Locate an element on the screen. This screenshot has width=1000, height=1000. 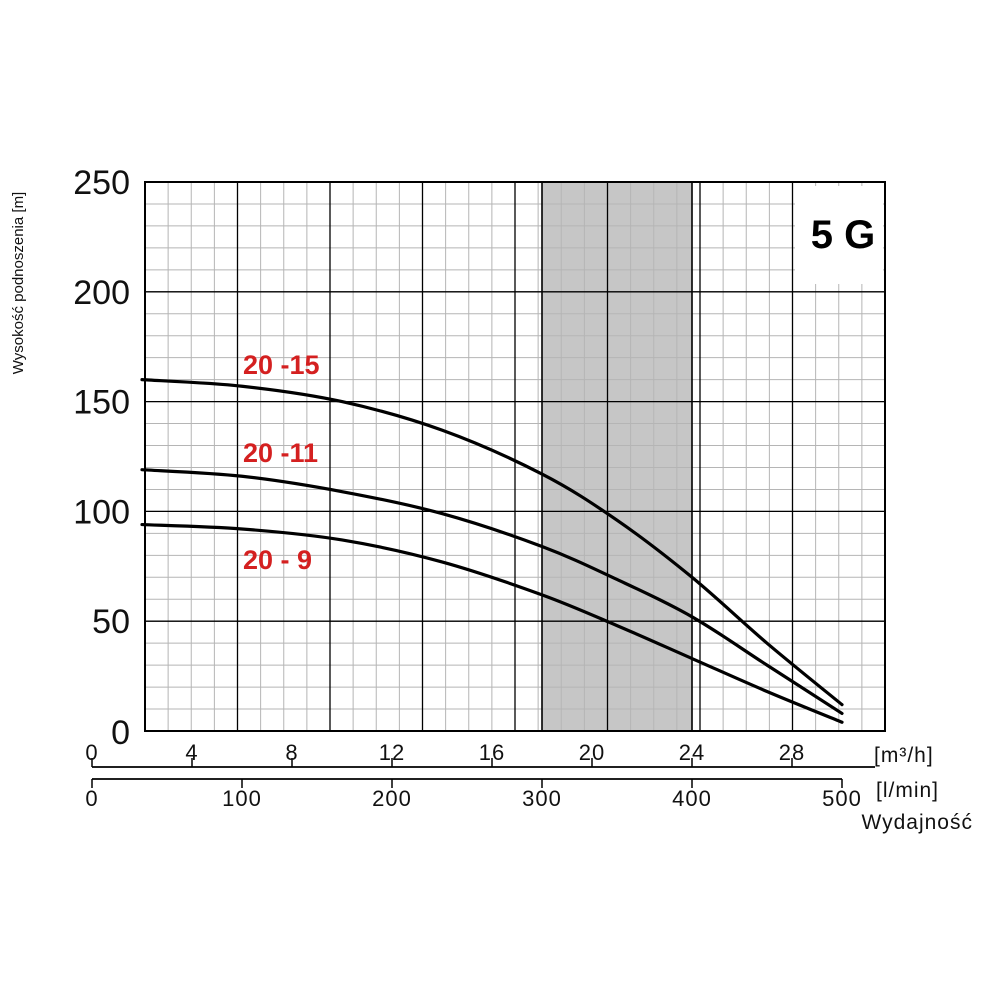
series-label-1: 20 -15 is located at coordinates (281, 365).